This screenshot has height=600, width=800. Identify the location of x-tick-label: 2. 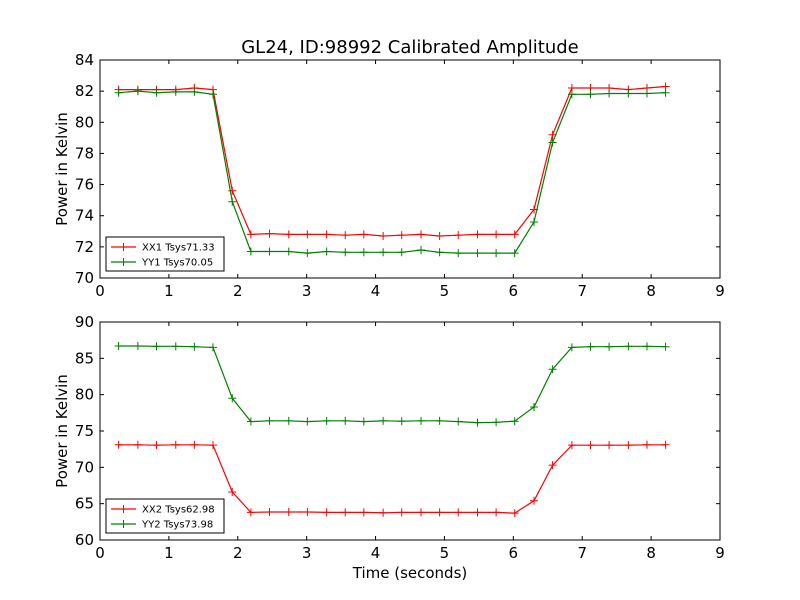
(238, 553).